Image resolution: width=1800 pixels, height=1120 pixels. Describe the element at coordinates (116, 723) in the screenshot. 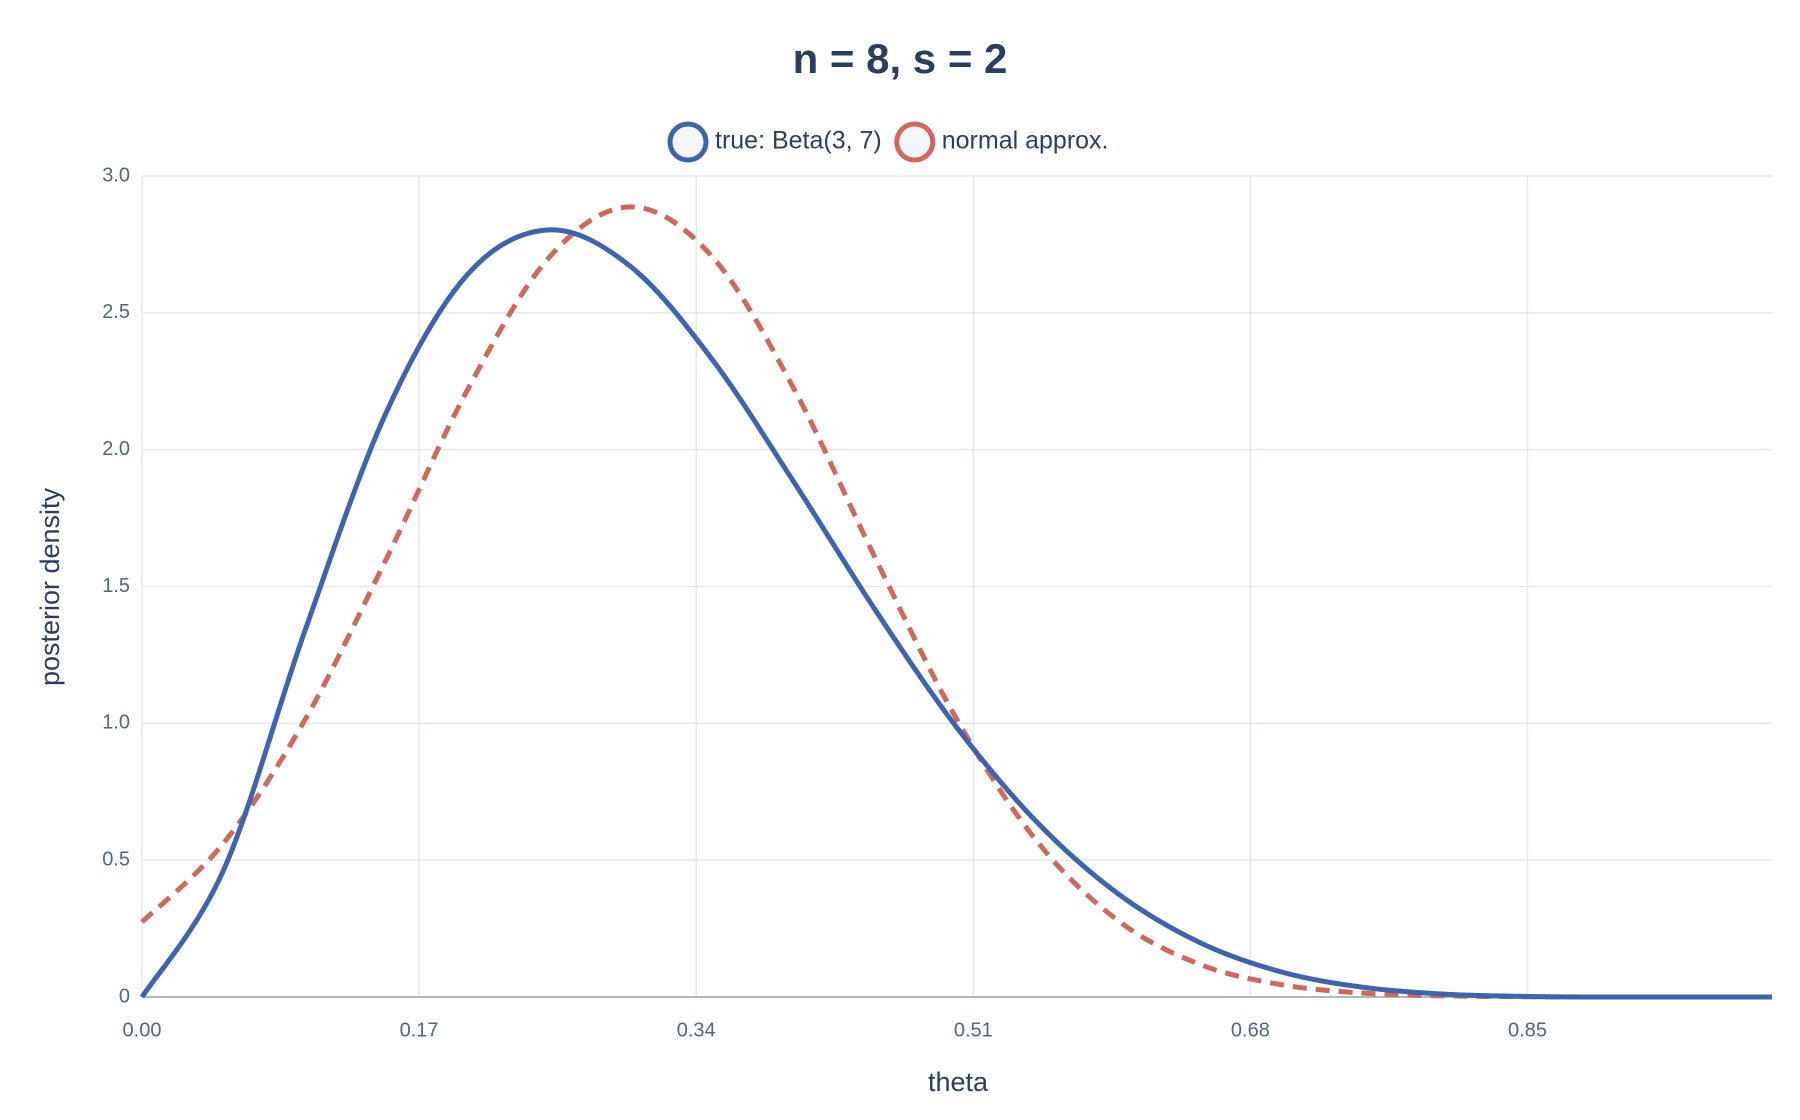

I see `y-tick-label: 1.0` at that location.